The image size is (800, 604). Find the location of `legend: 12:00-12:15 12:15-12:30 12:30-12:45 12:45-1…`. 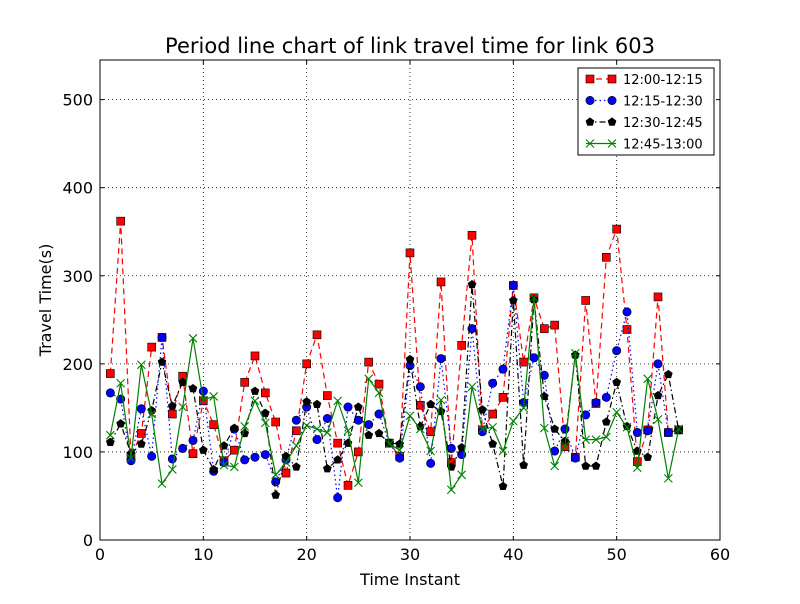

legend: 12:00-12:15 12:15-12:30 12:30-12:45 12:45-1… is located at coordinates (646, 111).